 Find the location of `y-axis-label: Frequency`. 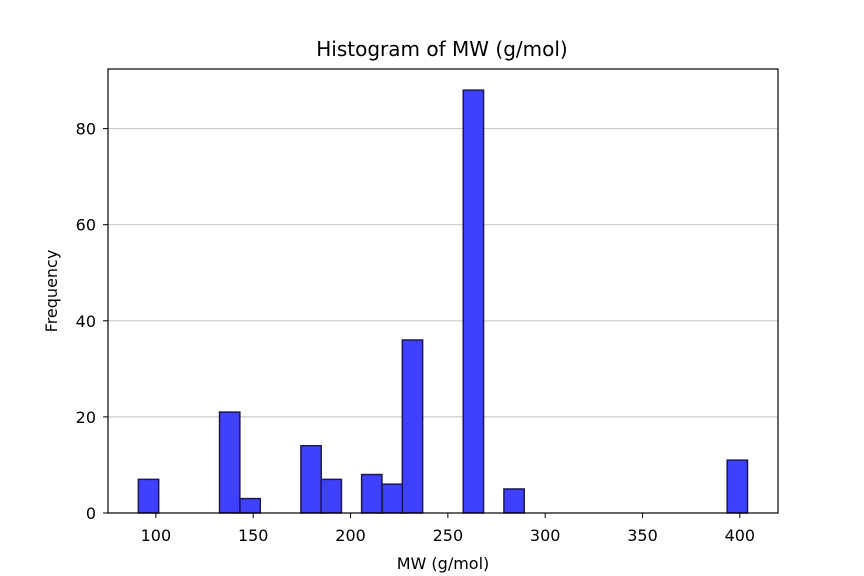

y-axis-label: Frequency is located at coordinates (51, 291).